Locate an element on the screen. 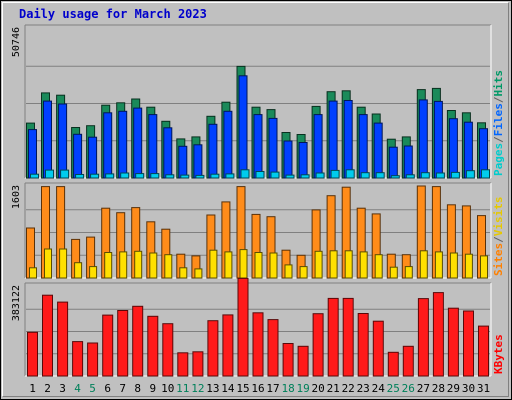 This screenshot has height=400, width=512. x-tick-label-day-8: 8 is located at coordinates (137, 388).